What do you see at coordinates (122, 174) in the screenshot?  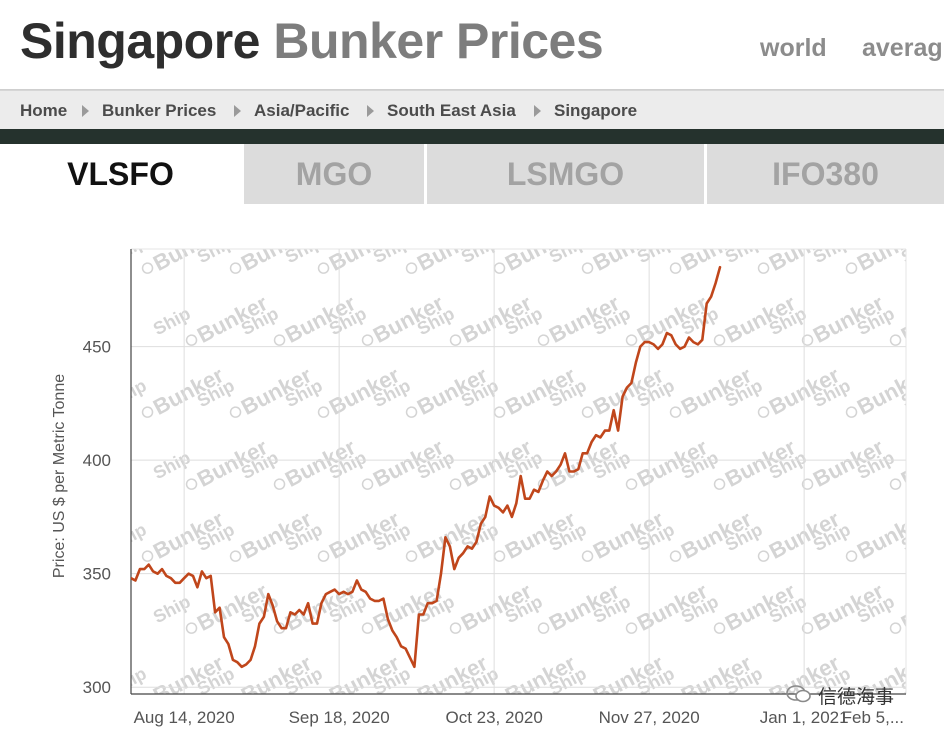 I see `tab-vlsfo: VLSFO` at bounding box center [122, 174].